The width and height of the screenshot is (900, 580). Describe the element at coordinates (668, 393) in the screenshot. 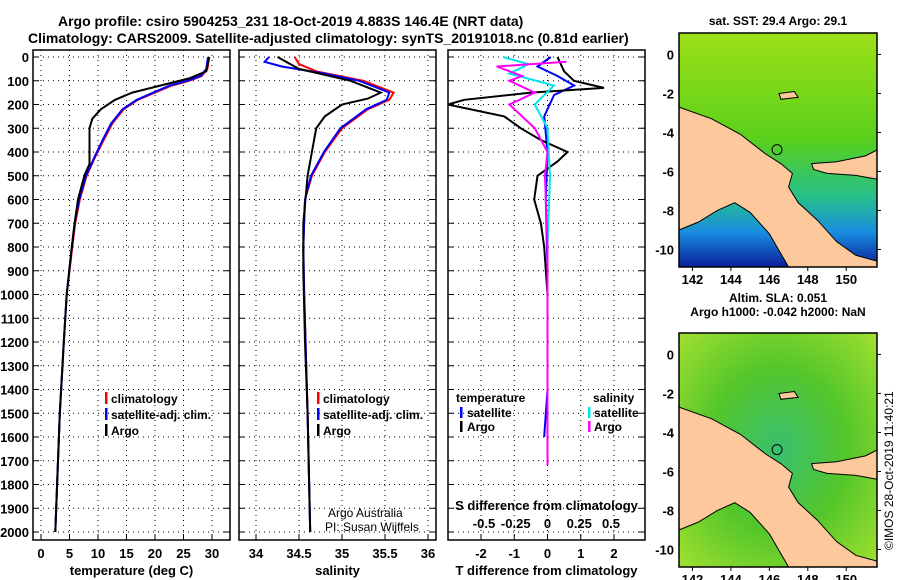

I see `sla-map-lat-tick-label: -2` at that location.